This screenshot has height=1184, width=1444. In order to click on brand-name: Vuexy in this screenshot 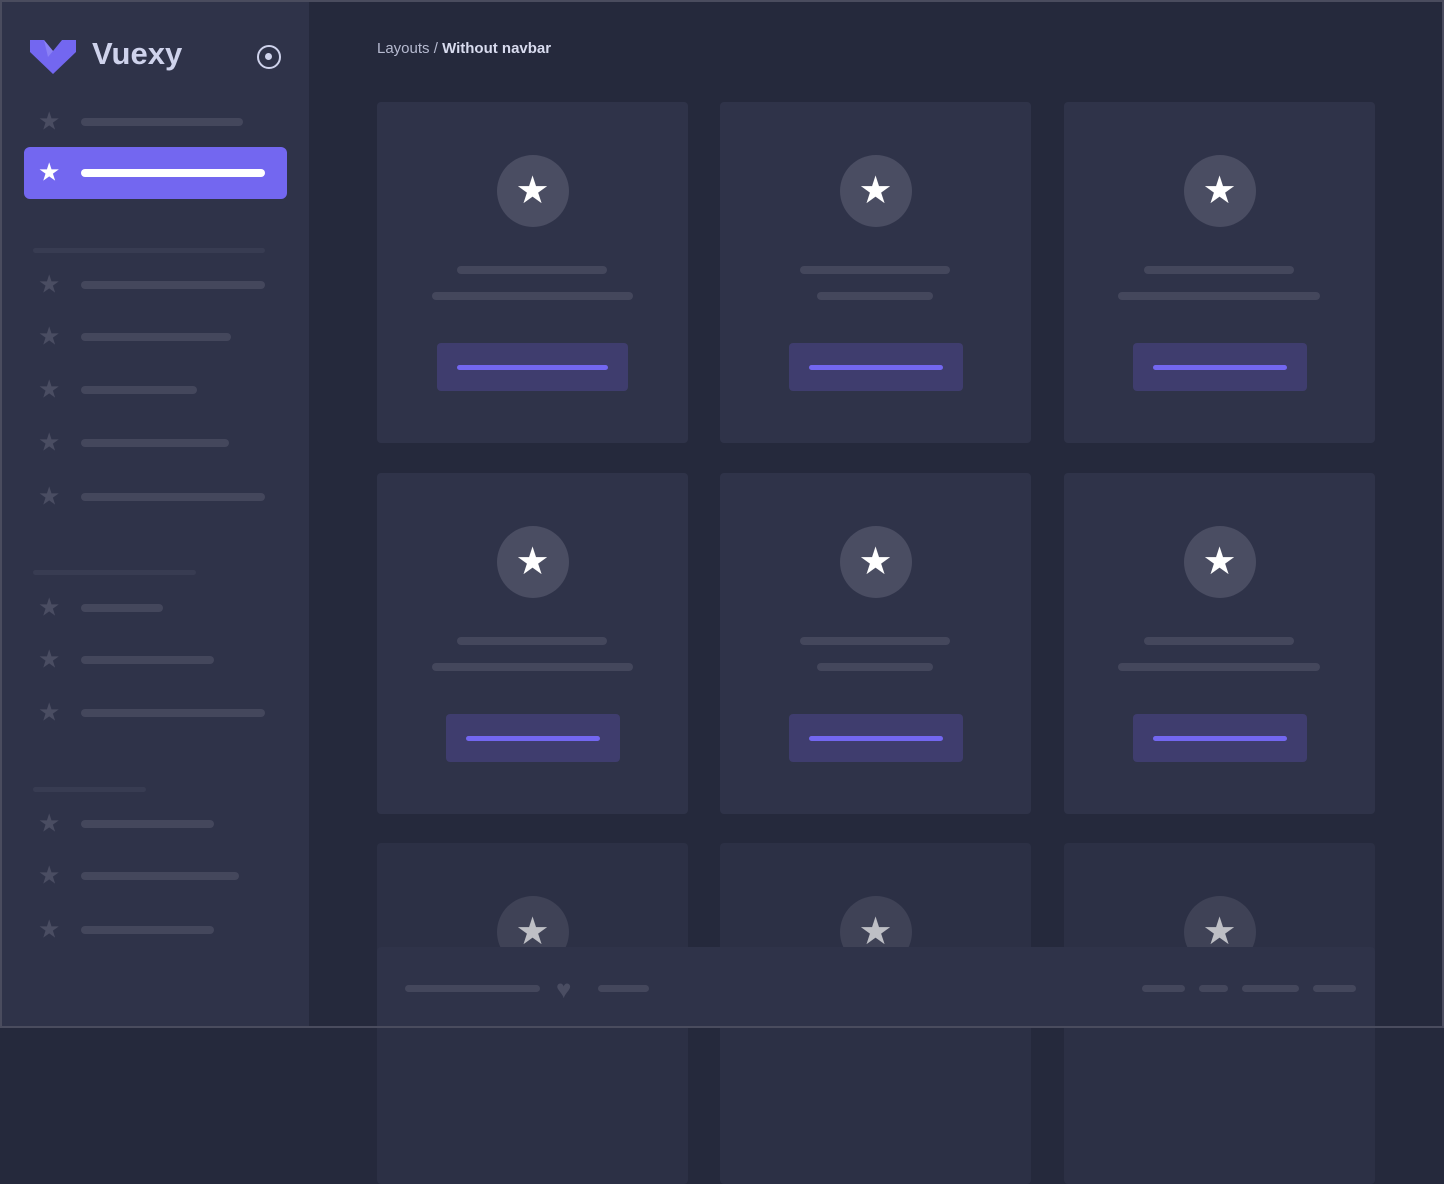, I will do `click(137, 53)`.